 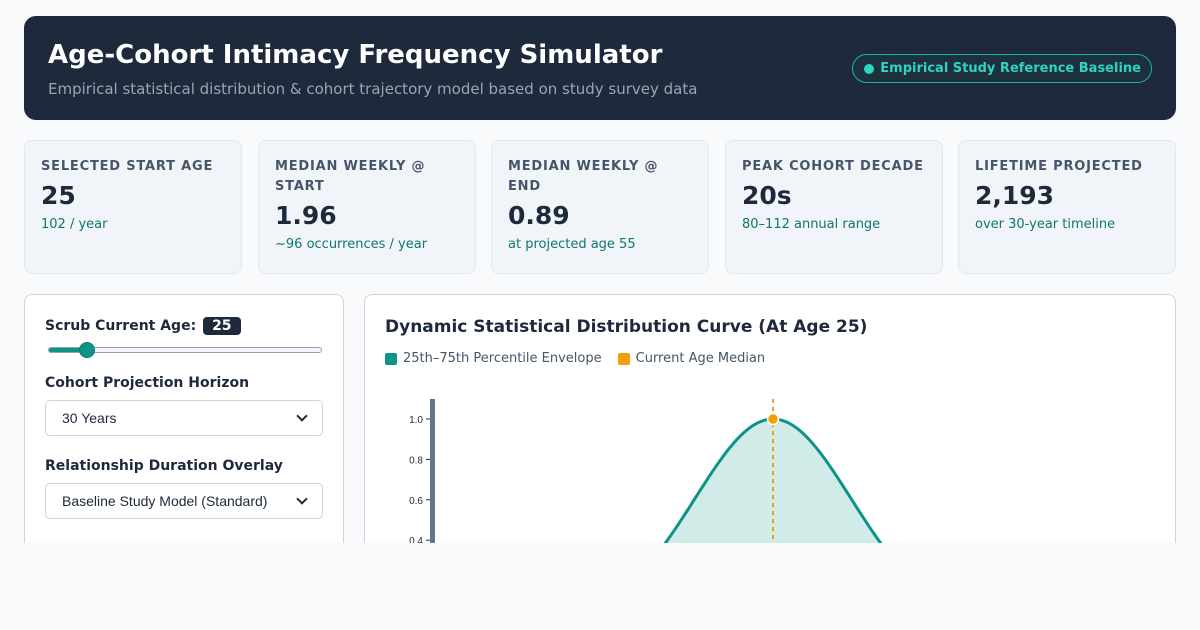 What do you see at coordinates (58, 195) in the screenshot?
I see `stat-card-value: 25` at bounding box center [58, 195].